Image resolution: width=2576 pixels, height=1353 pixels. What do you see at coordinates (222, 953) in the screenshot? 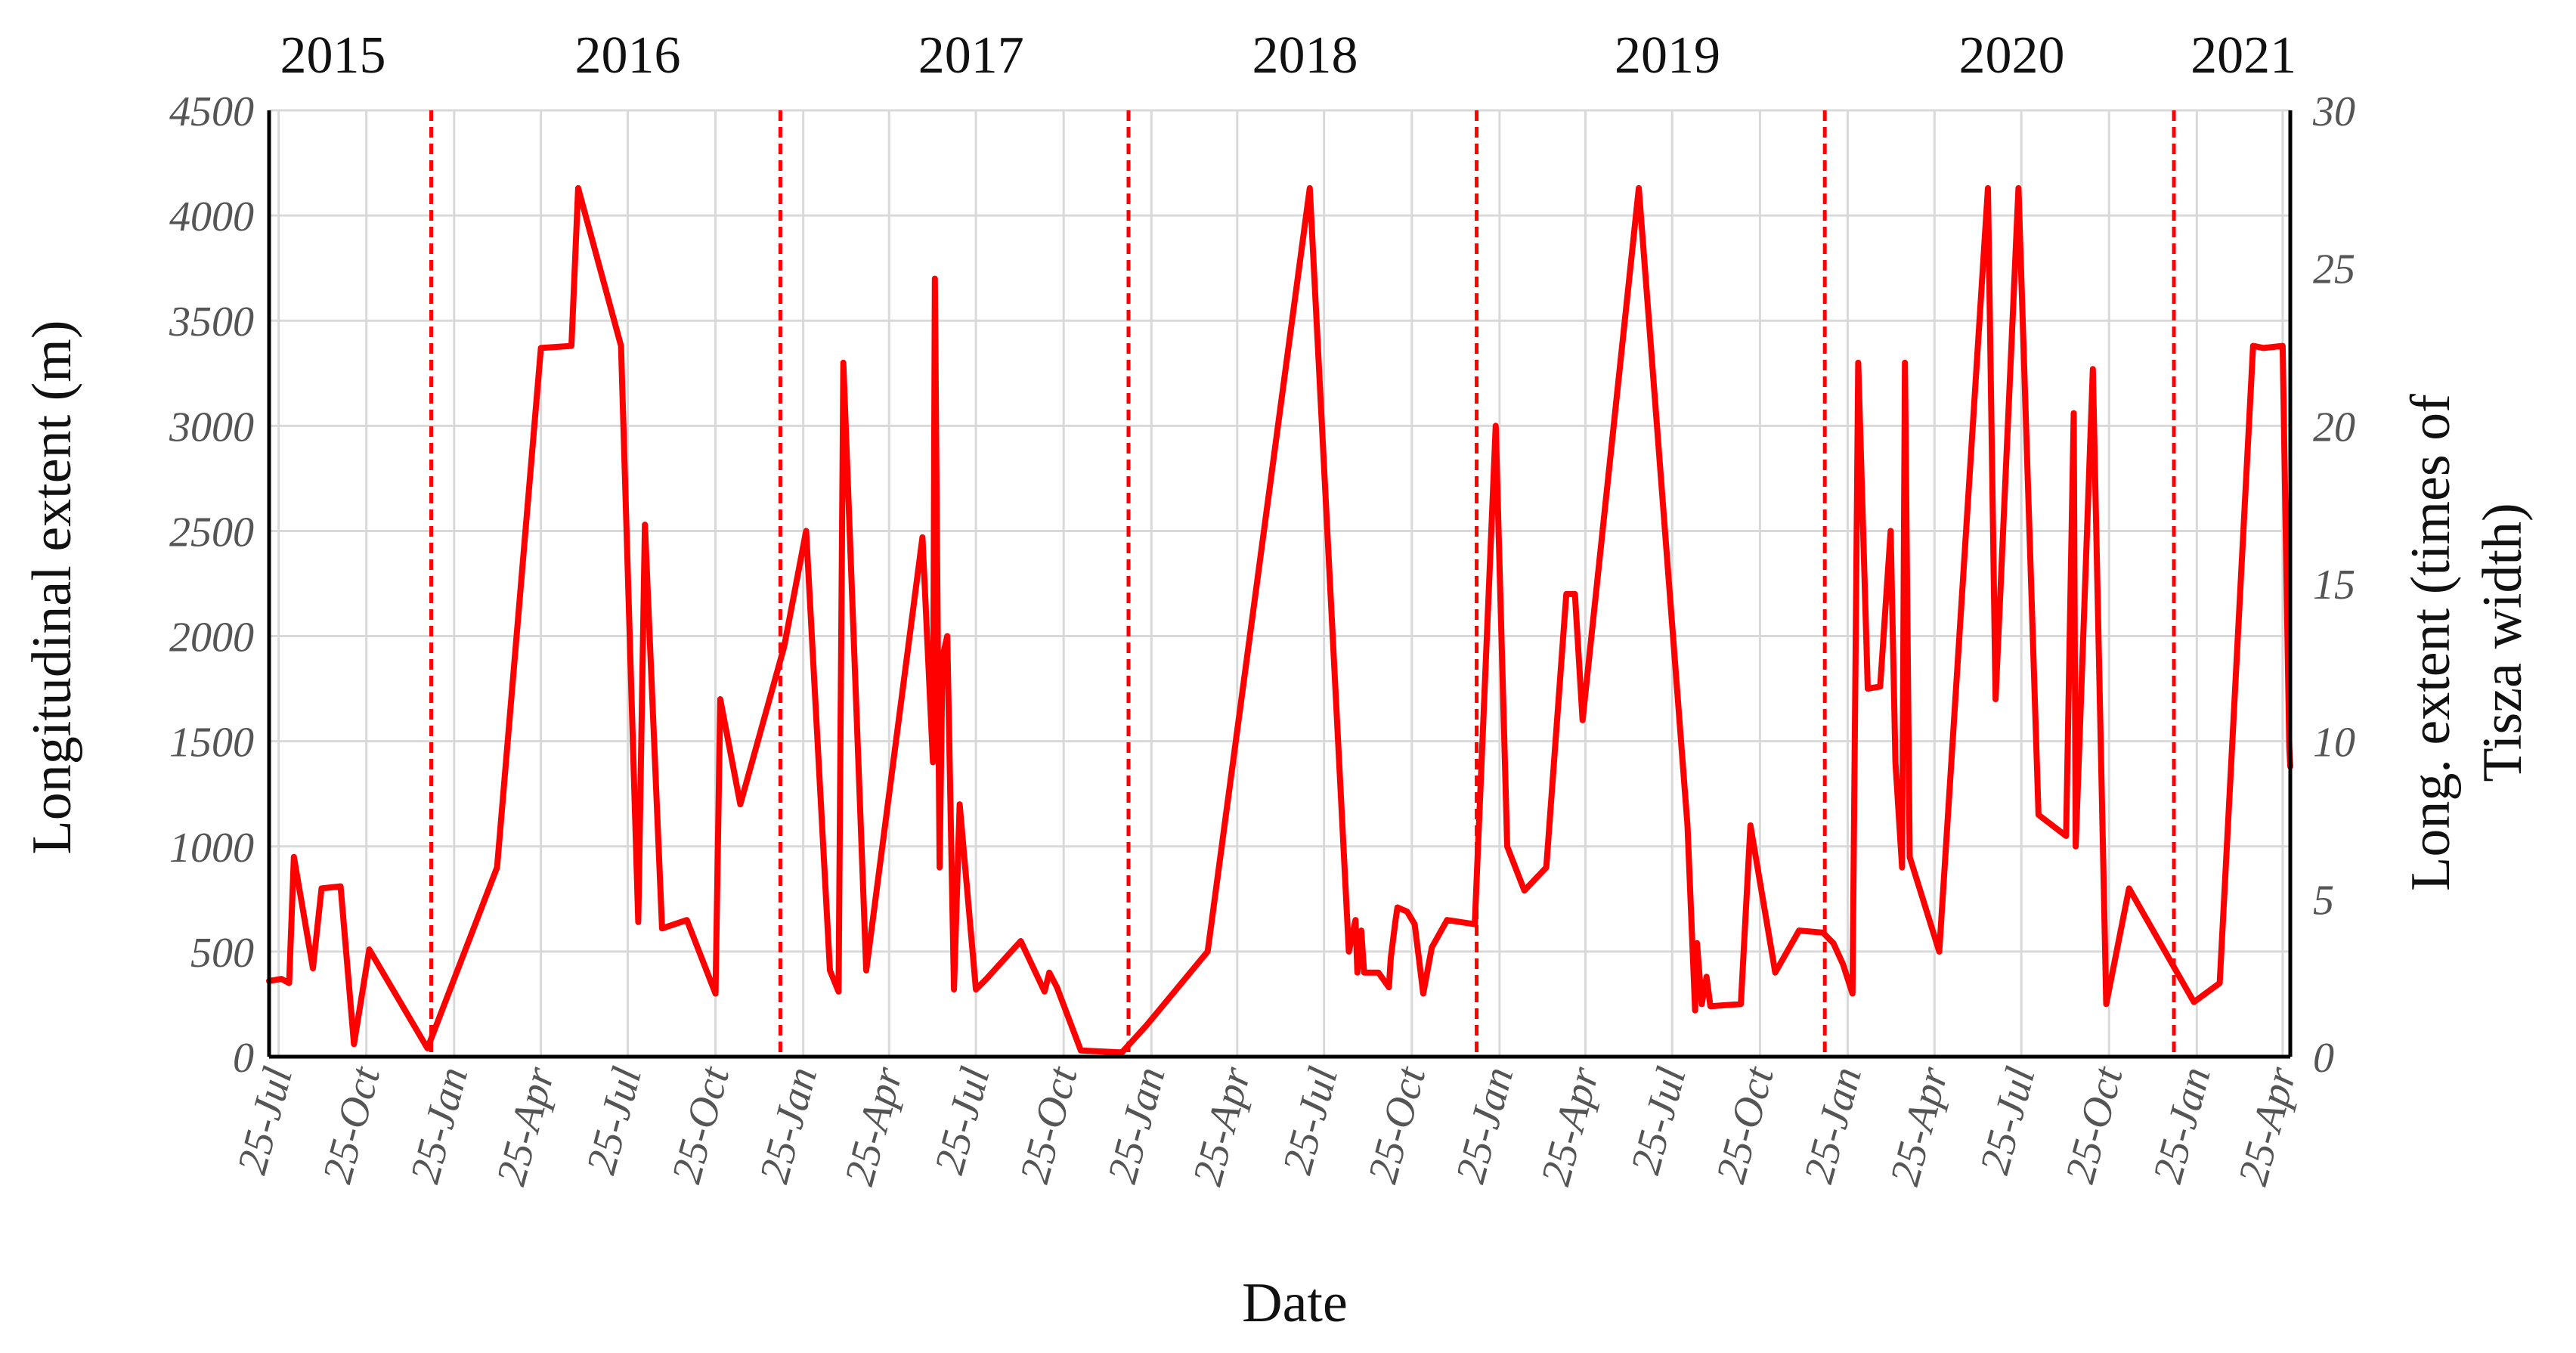
I see `y-tick-label: 500` at bounding box center [222, 953].